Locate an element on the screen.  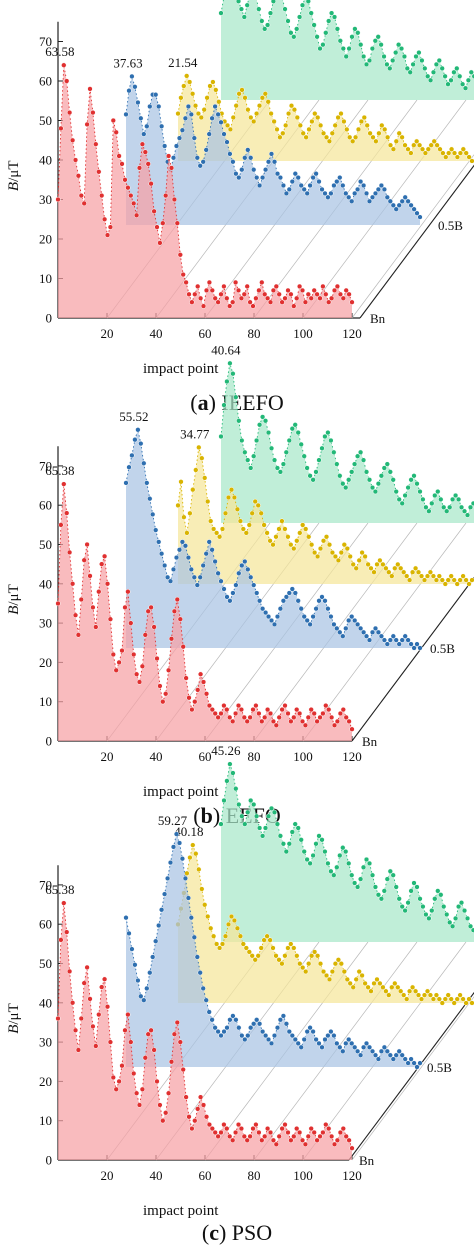
x-axis-label: impact point is located at coordinates (181, 369).